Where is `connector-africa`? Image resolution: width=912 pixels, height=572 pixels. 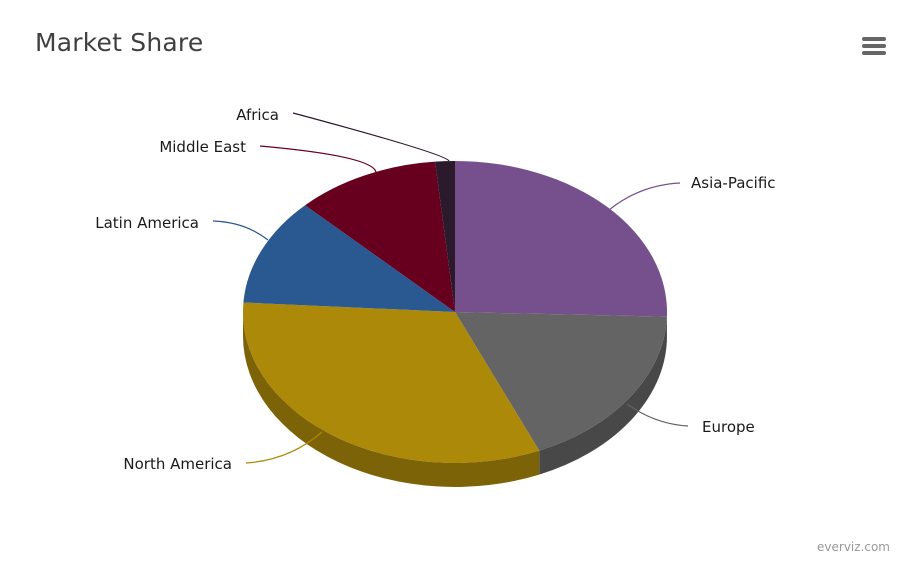 connector-africa is located at coordinates (371, 137).